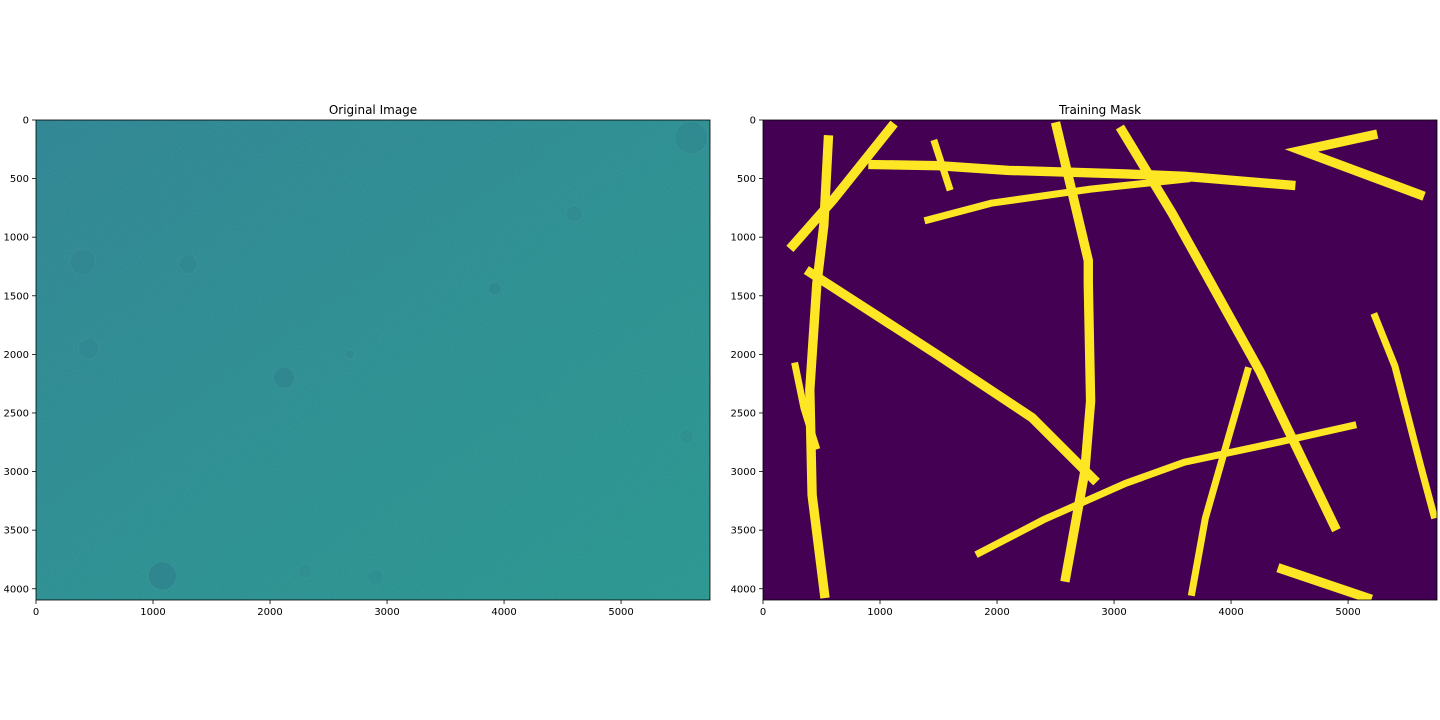 This screenshot has width=1440, height=720. What do you see at coordinates (1099, 110) in the screenshot?
I see `panel-title: Training Mask` at bounding box center [1099, 110].